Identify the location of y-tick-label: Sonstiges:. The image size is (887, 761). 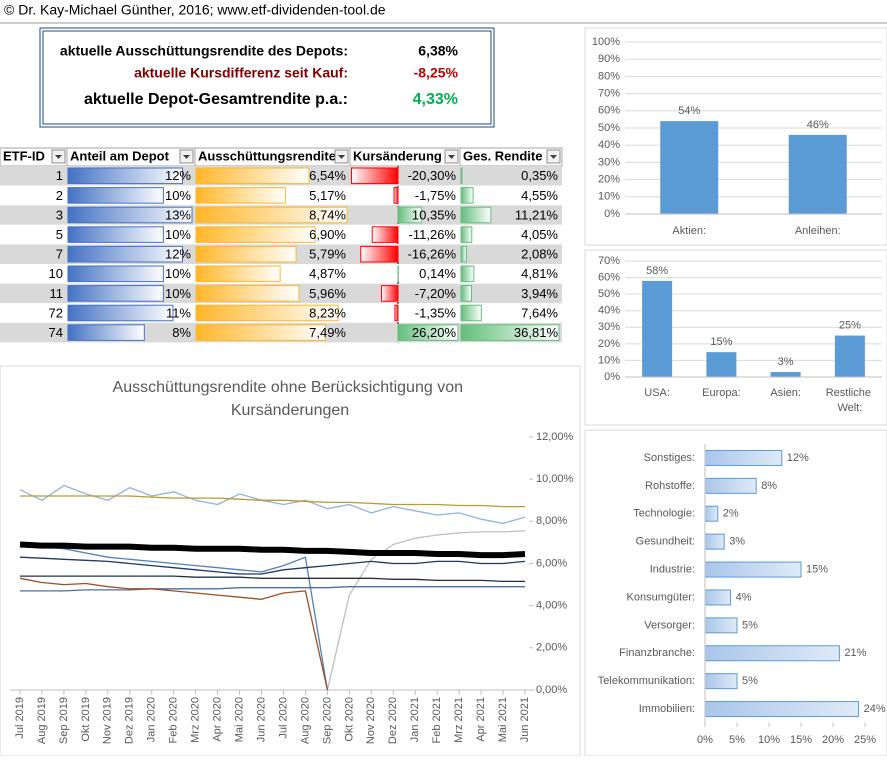
(669, 458).